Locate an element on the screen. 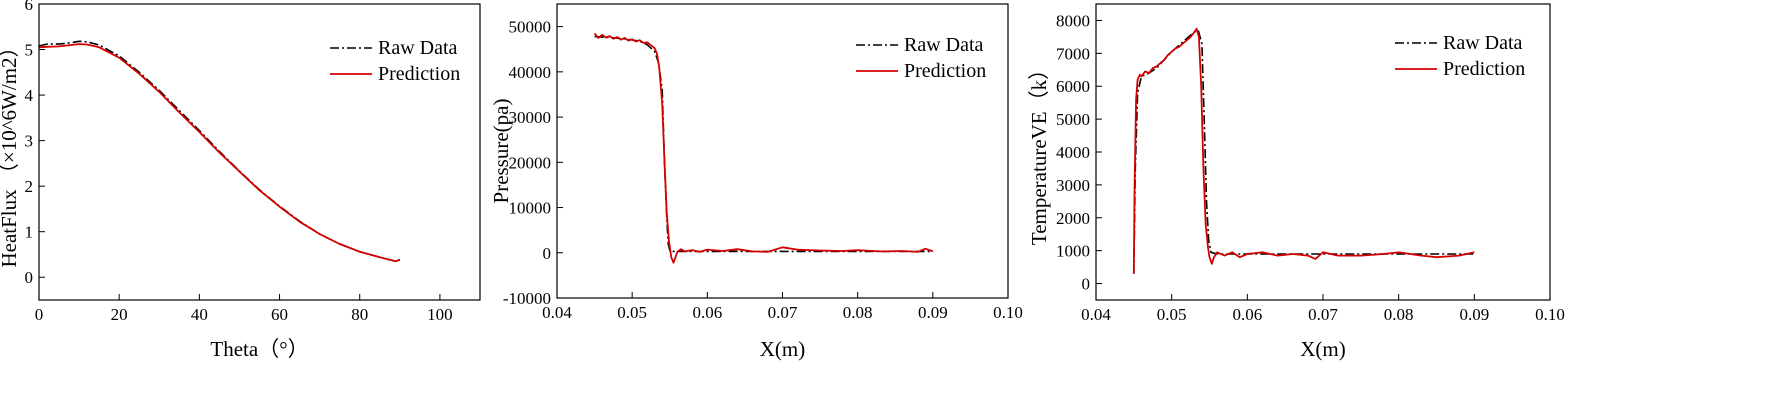  y-tick-label: 3000 is located at coordinates (1073, 185).